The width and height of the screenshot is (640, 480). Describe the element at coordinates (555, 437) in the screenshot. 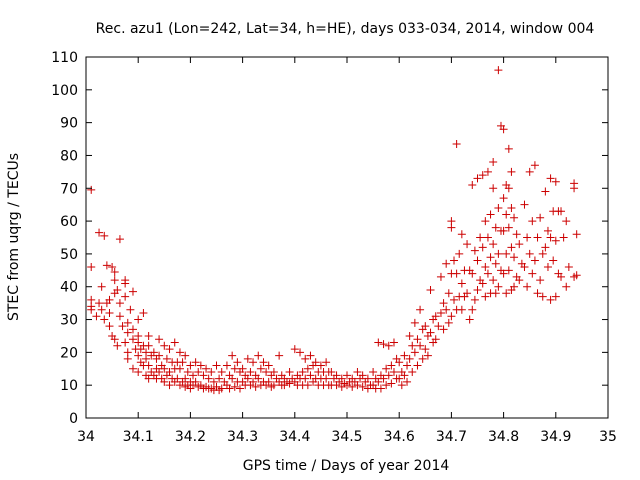

I see `x-tick-label: 34.9` at that location.